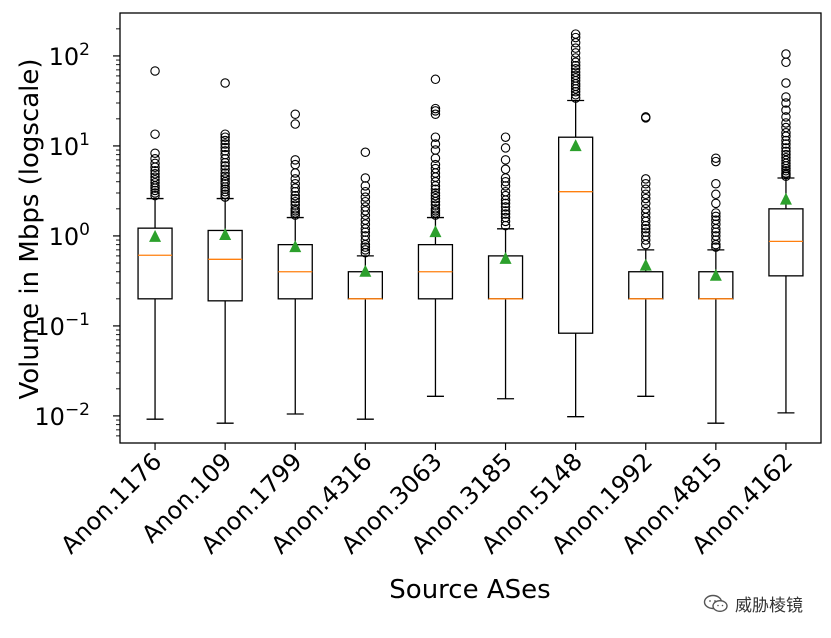 This screenshot has width=831, height=638. Describe the element at coordinates (62, 415) in the screenshot. I see `y-tick-label: 10−2` at that location.